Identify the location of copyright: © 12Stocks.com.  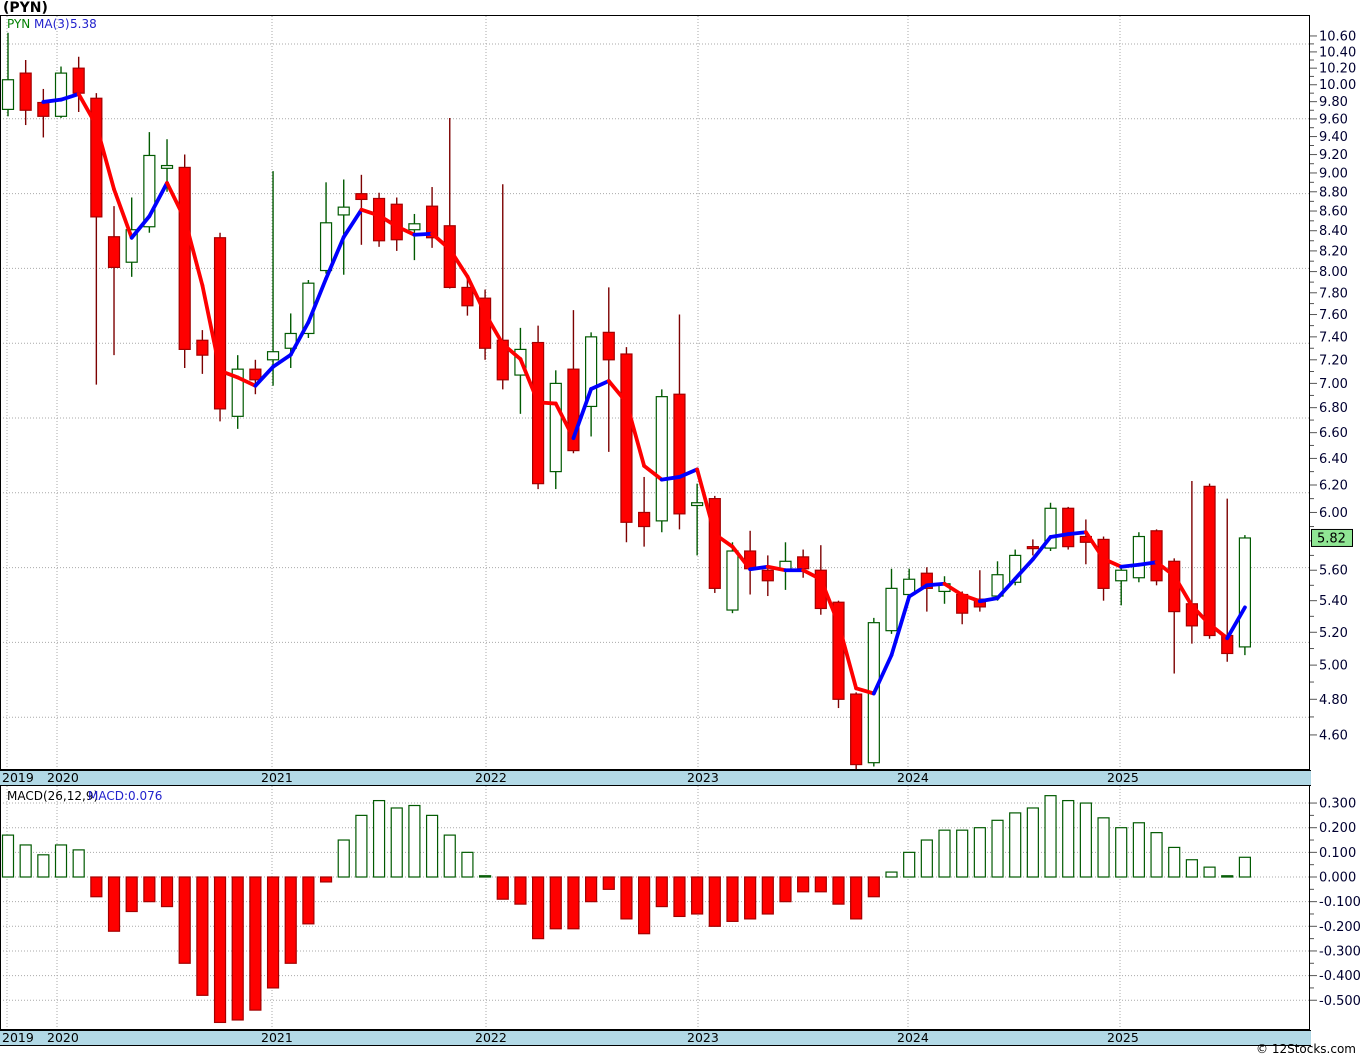
(1306, 1049).